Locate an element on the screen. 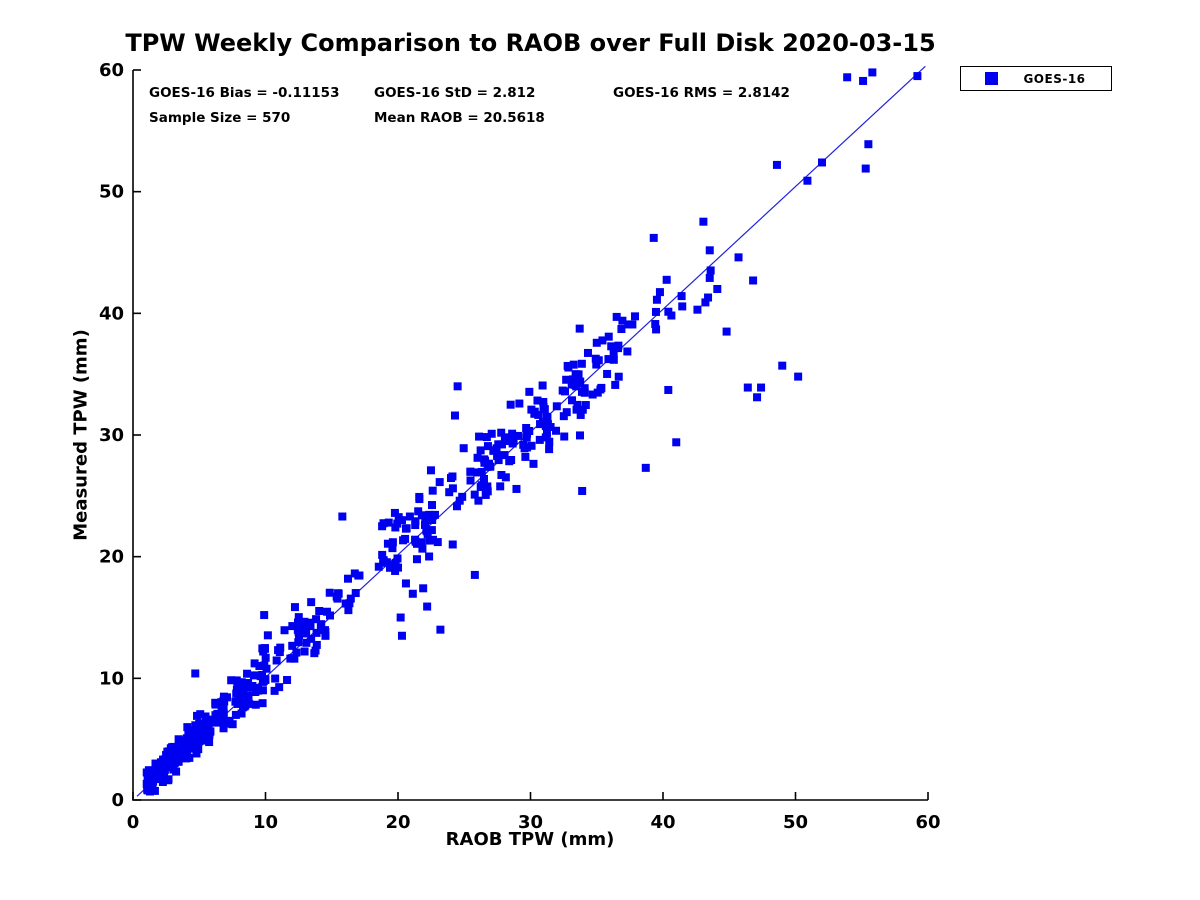 The height and width of the screenshot is (900, 1200). y-tick-label: 0 is located at coordinates (117, 800).